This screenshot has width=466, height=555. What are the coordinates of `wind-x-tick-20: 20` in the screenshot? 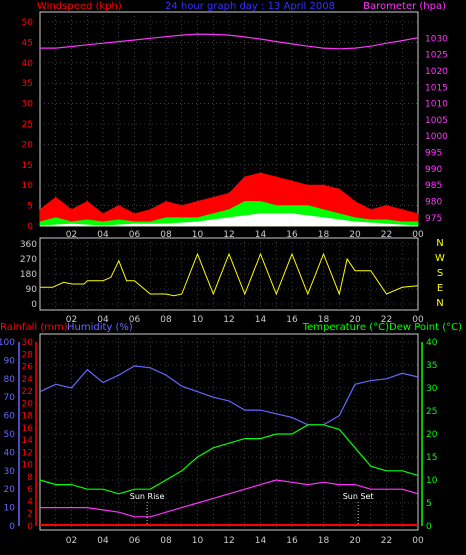 It's located at (355, 235).